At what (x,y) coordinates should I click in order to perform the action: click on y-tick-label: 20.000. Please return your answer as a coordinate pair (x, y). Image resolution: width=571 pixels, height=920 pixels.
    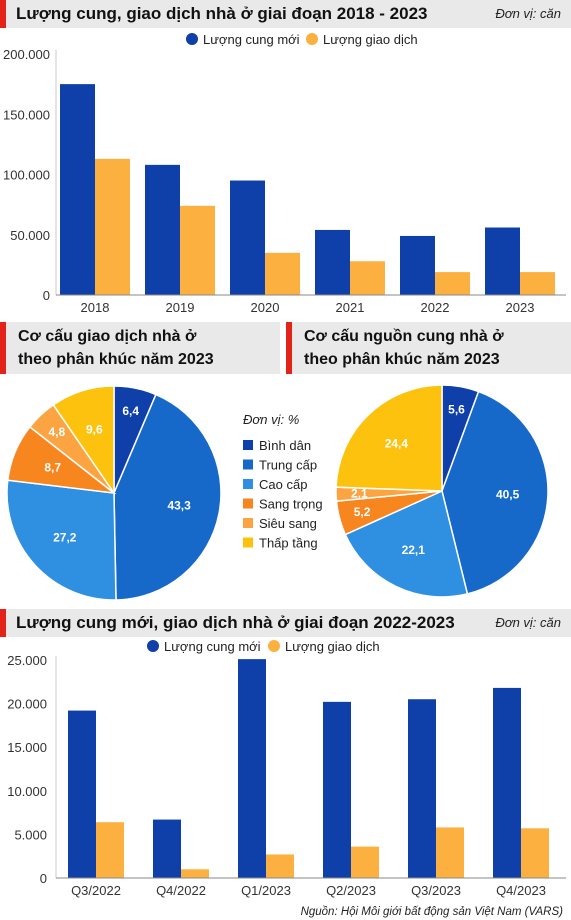
    Looking at the image, I should click on (27, 704).